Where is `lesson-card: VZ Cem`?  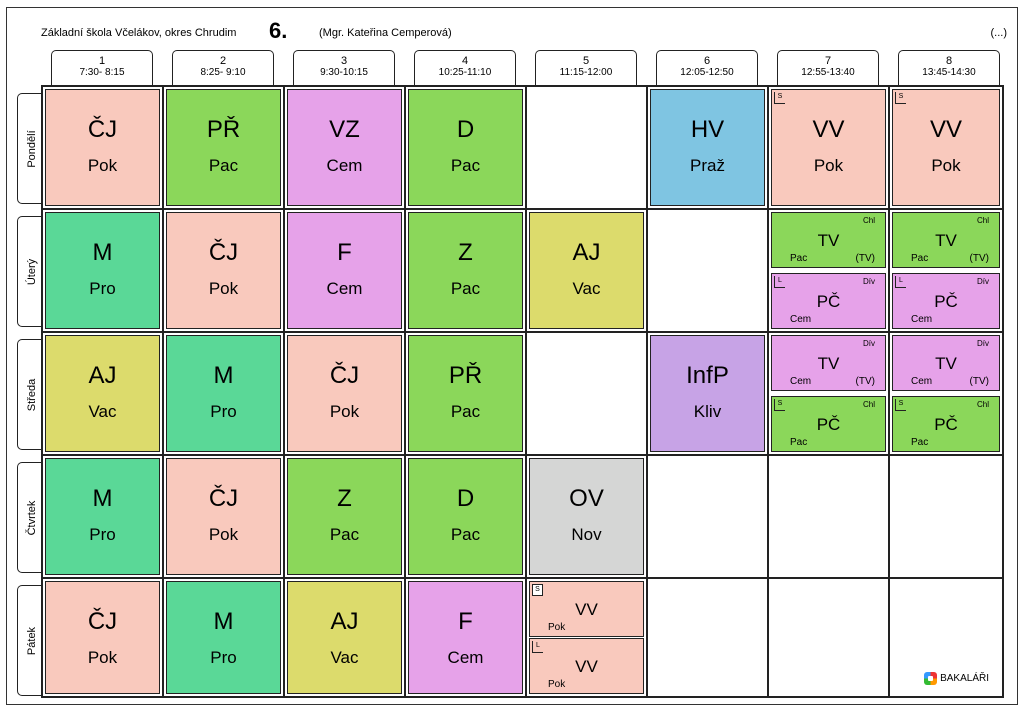 lesson-card: VZ Cem is located at coordinates (344, 147).